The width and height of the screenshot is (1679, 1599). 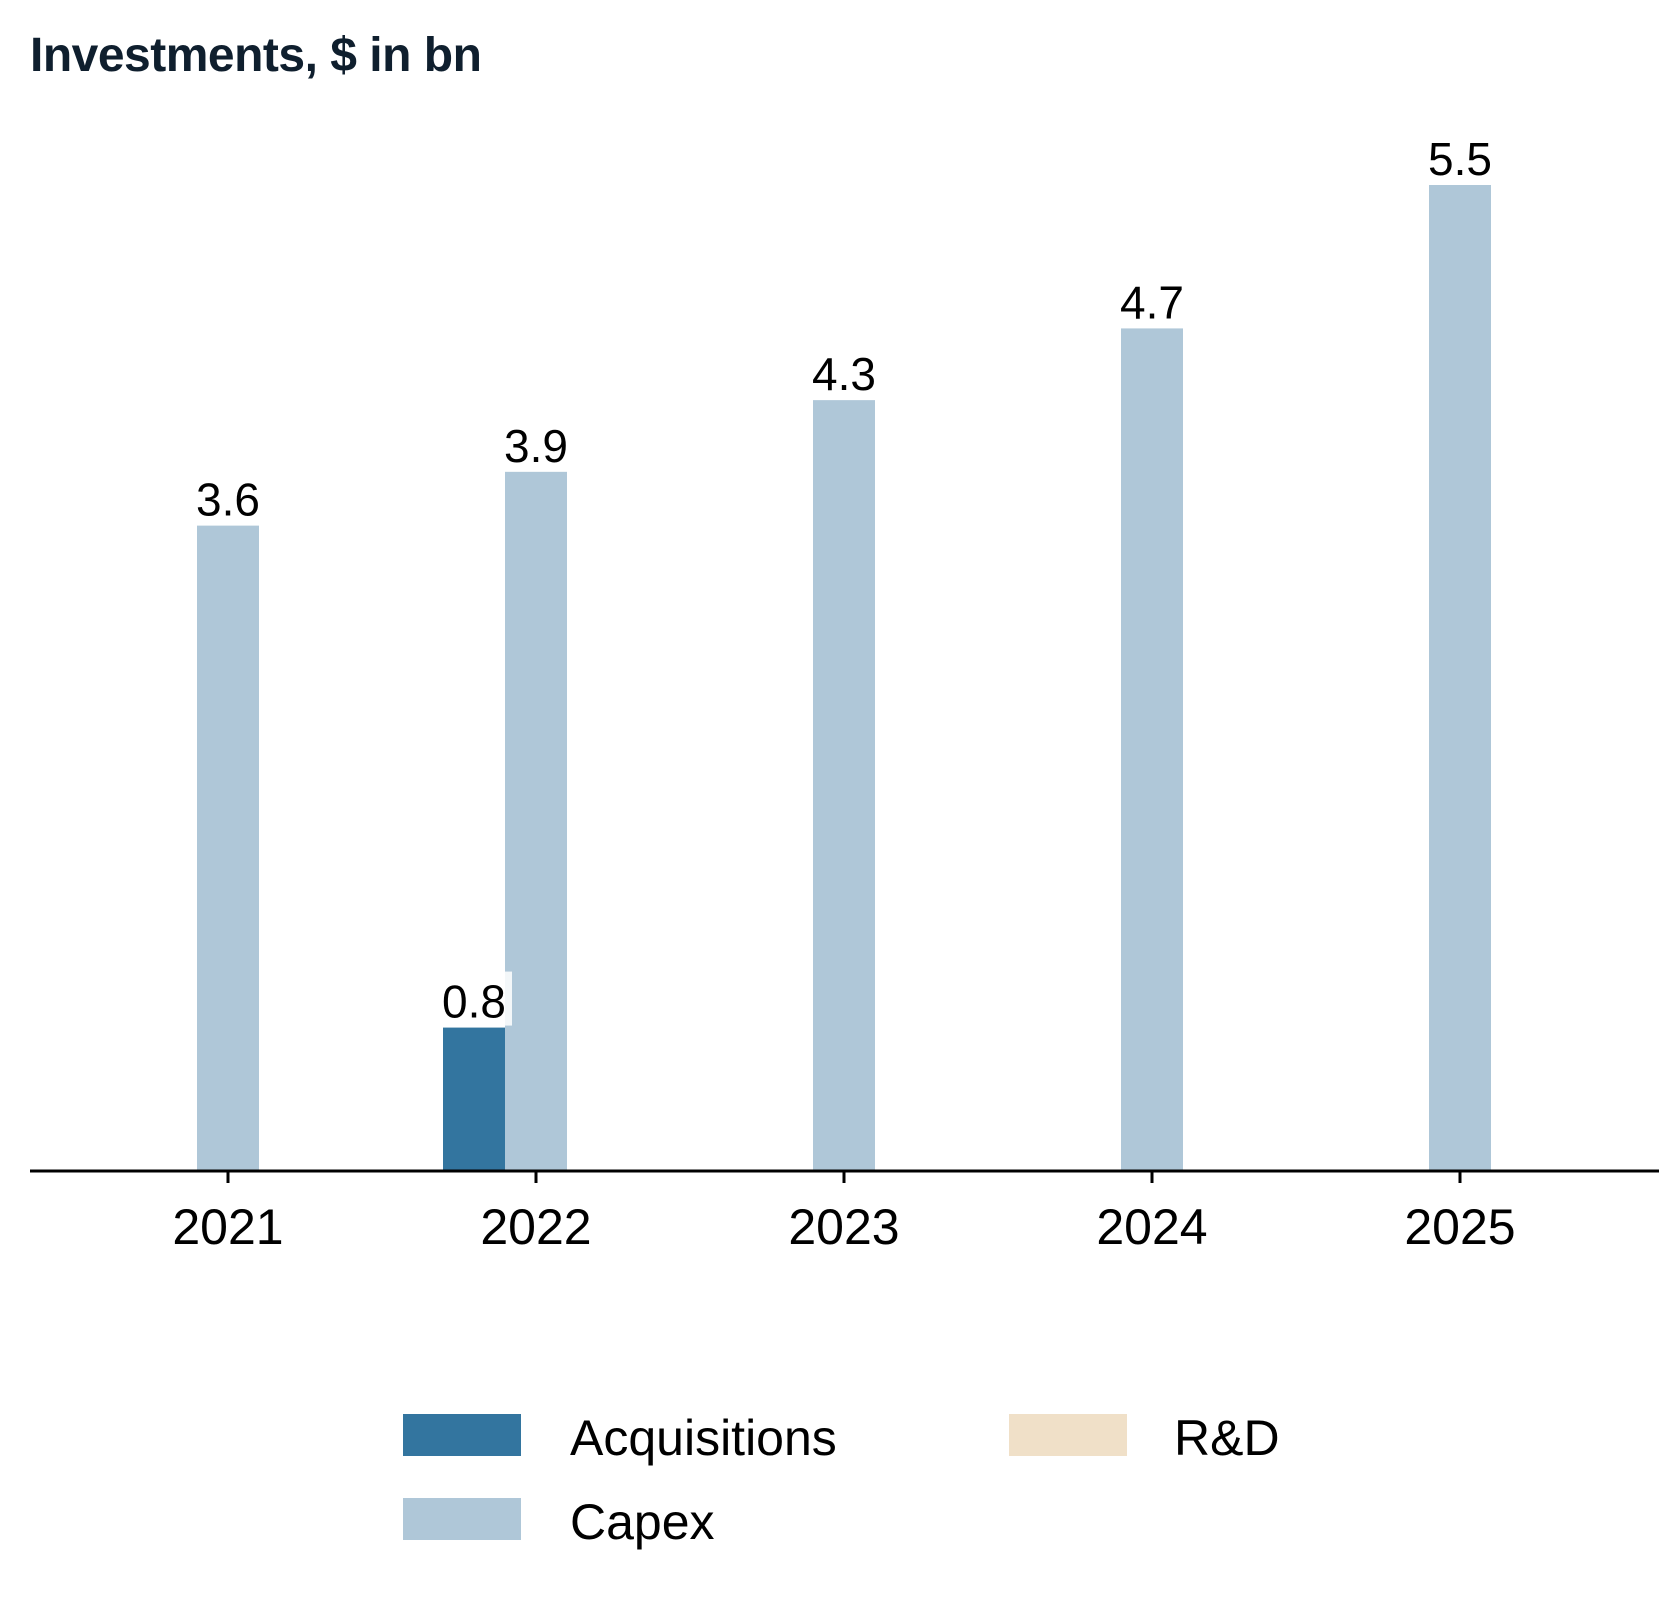 What do you see at coordinates (843, 1227) in the screenshot?
I see `x-tick-label-2023: 2023` at bounding box center [843, 1227].